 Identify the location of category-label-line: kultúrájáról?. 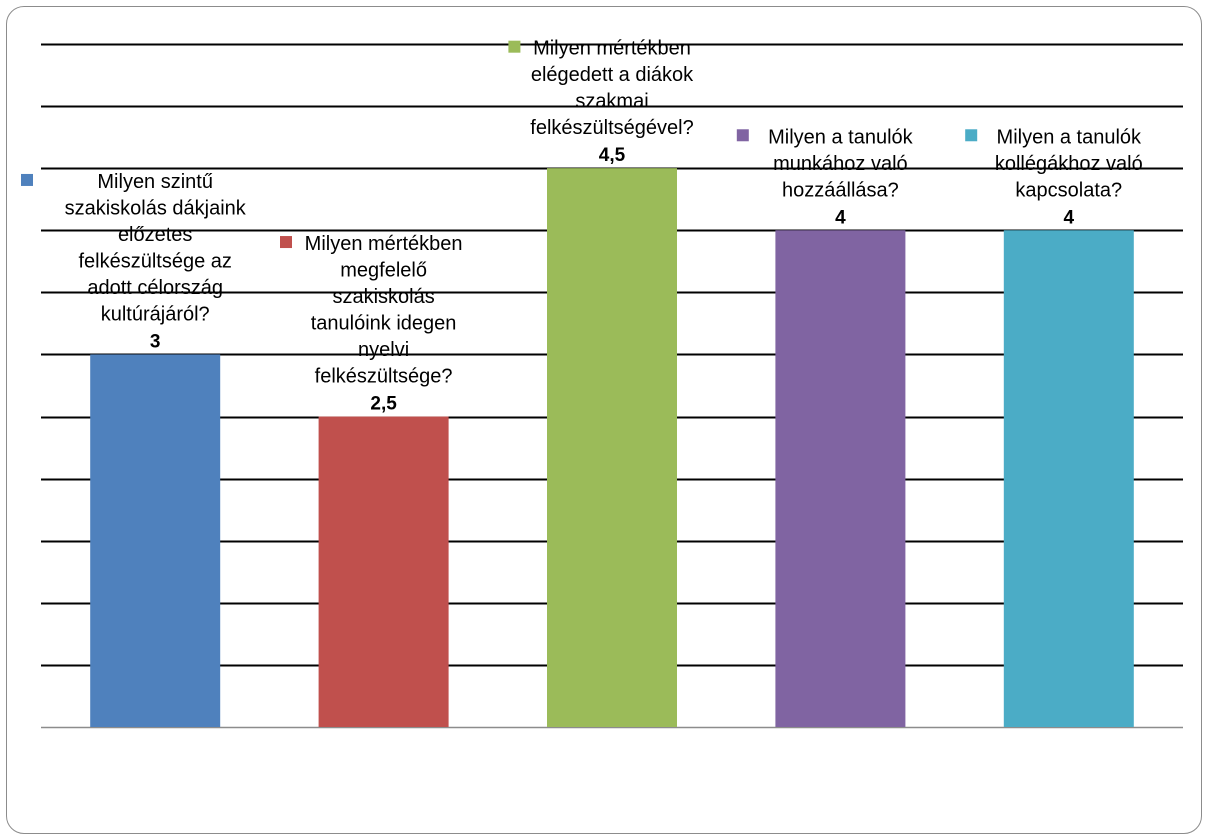
(155, 314).